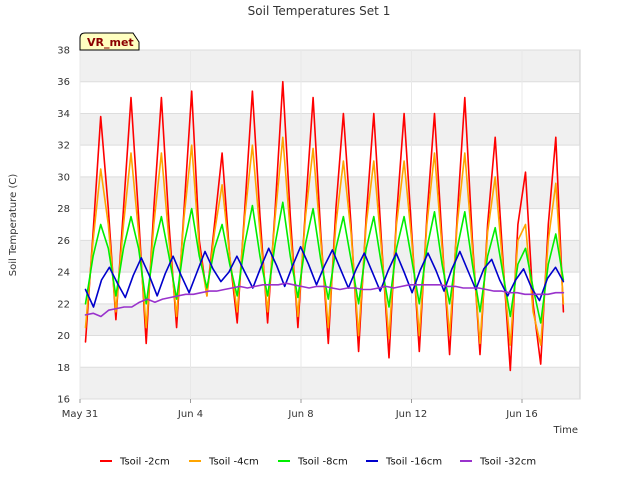 This screenshot has width=640, height=480. Describe the element at coordinates (63, 241) in the screenshot. I see `y-tick-label: 26` at that location.